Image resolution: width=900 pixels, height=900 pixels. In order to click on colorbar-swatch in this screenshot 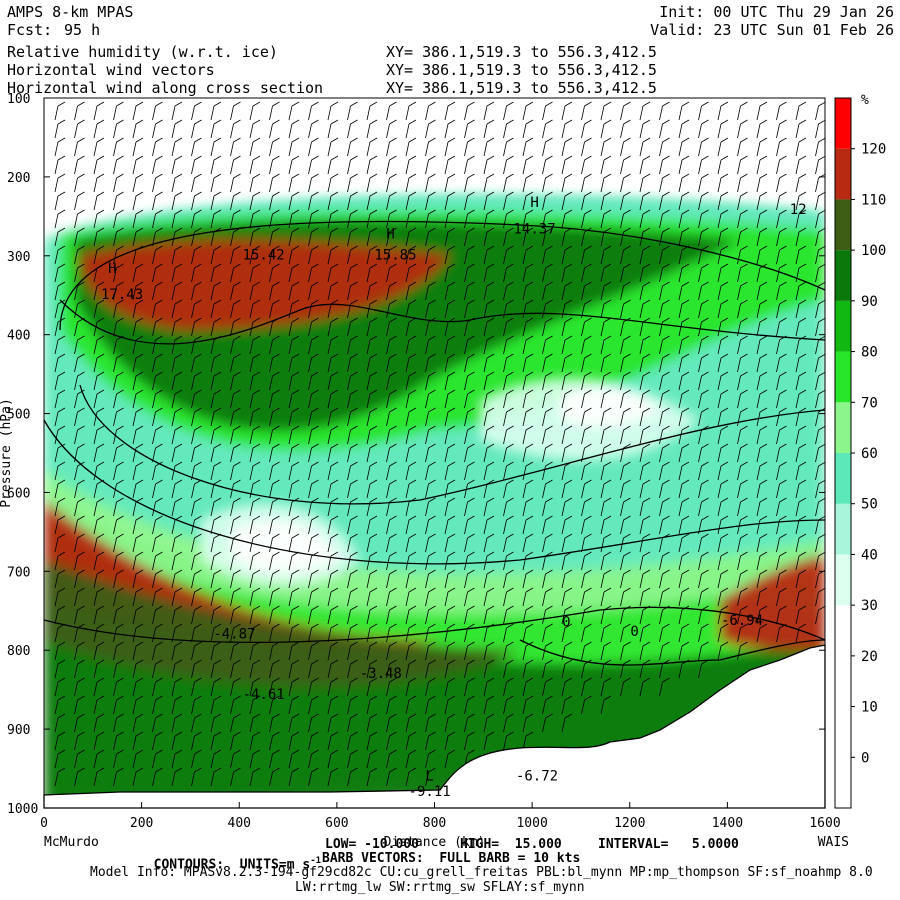, I will do `click(843, 732)`.